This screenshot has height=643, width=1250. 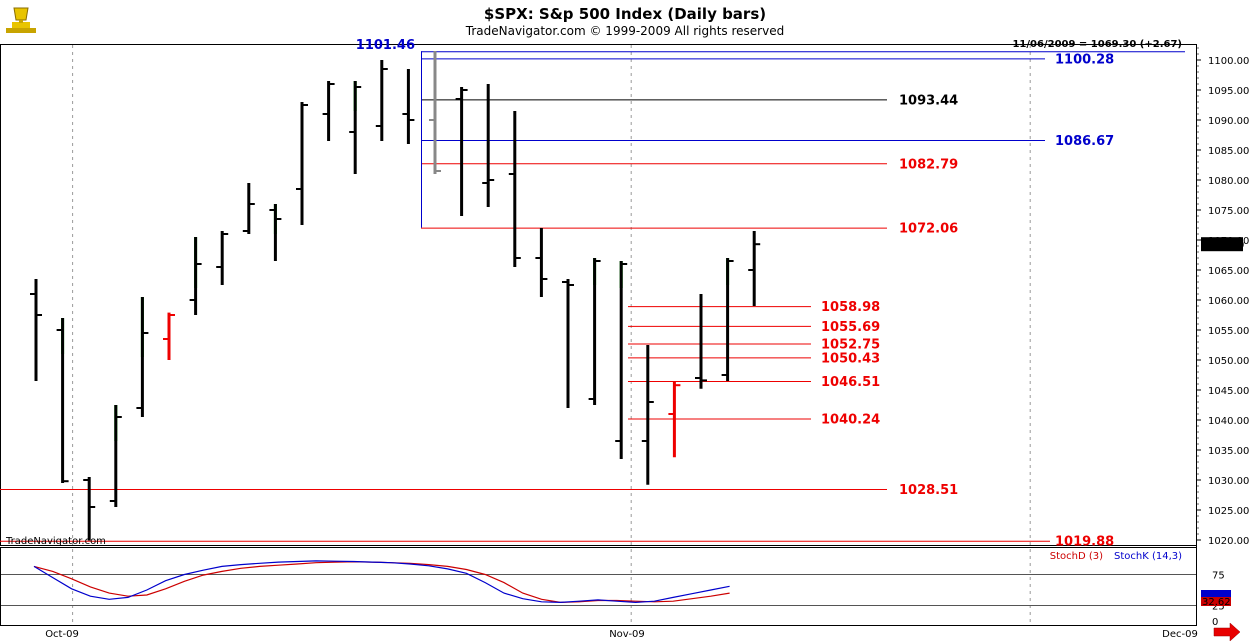 What do you see at coordinates (1228, 211) in the screenshot?
I see `y-tick-label-5: 1075.00` at bounding box center [1228, 211].